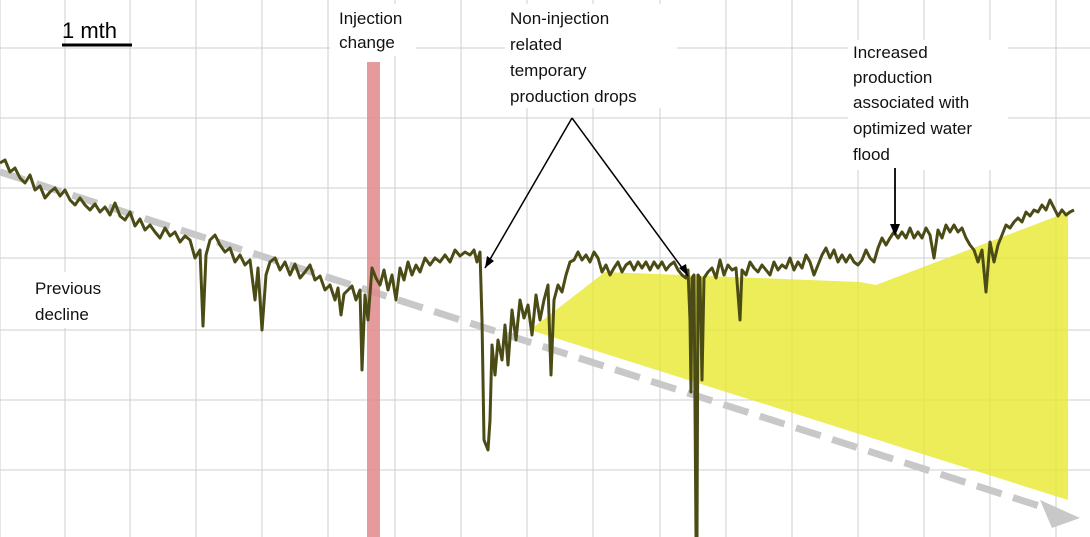 The height and width of the screenshot is (537, 1090). Describe the element at coordinates (559, 18) in the screenshot. I see `annotation-line: Non-injection` at that location.